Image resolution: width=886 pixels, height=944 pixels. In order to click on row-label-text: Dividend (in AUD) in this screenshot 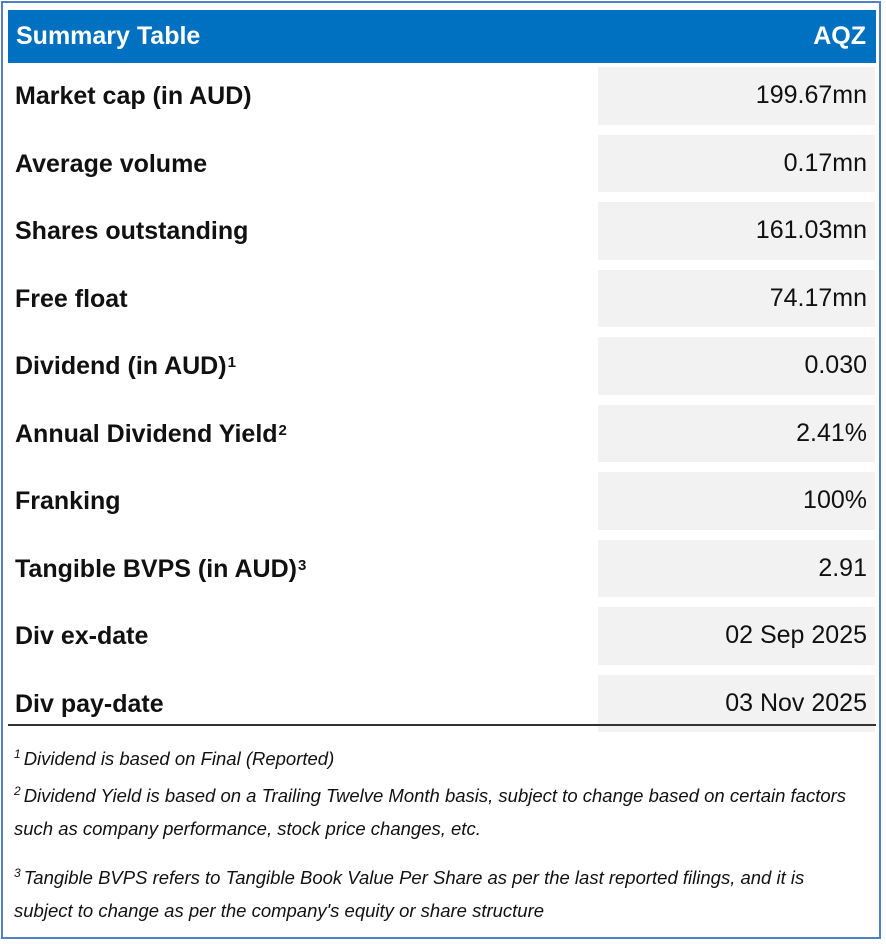, I will do `click(121, 366)`.